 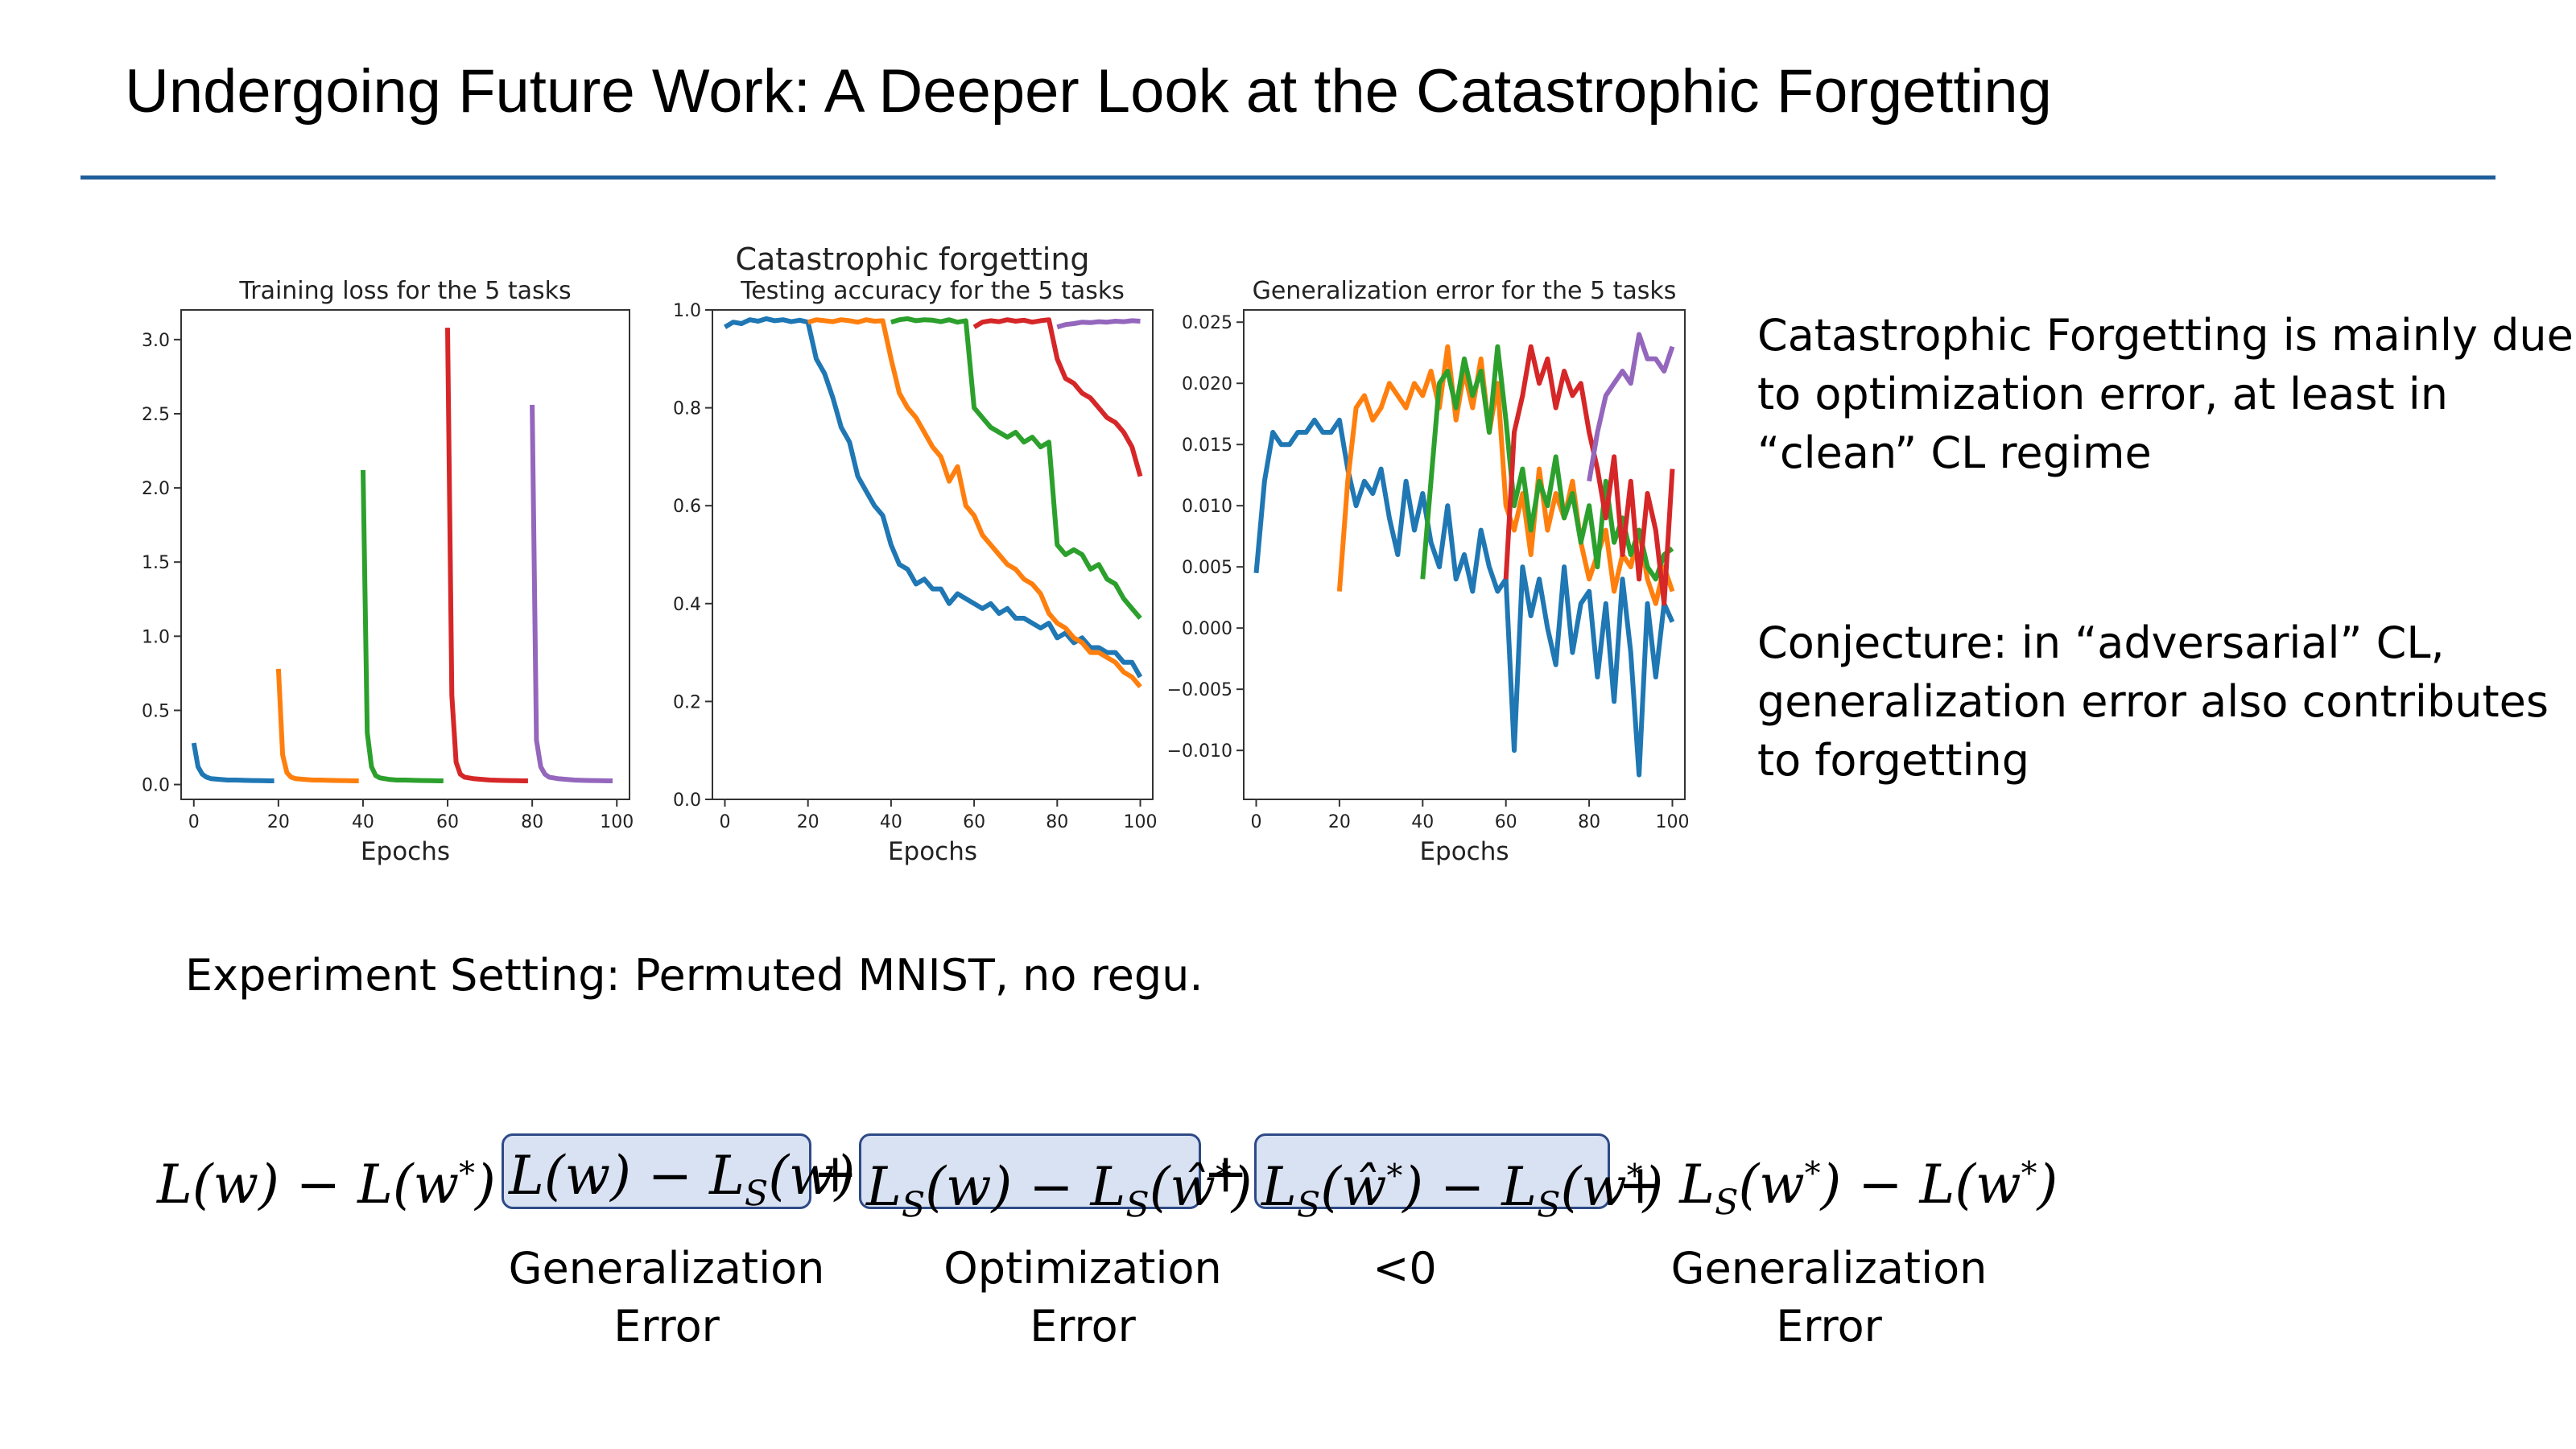 What do you see at coordinates (687, 702) in the screenshot?
I see `y-tick-label: 0.2` at bounding box center [687, 702].